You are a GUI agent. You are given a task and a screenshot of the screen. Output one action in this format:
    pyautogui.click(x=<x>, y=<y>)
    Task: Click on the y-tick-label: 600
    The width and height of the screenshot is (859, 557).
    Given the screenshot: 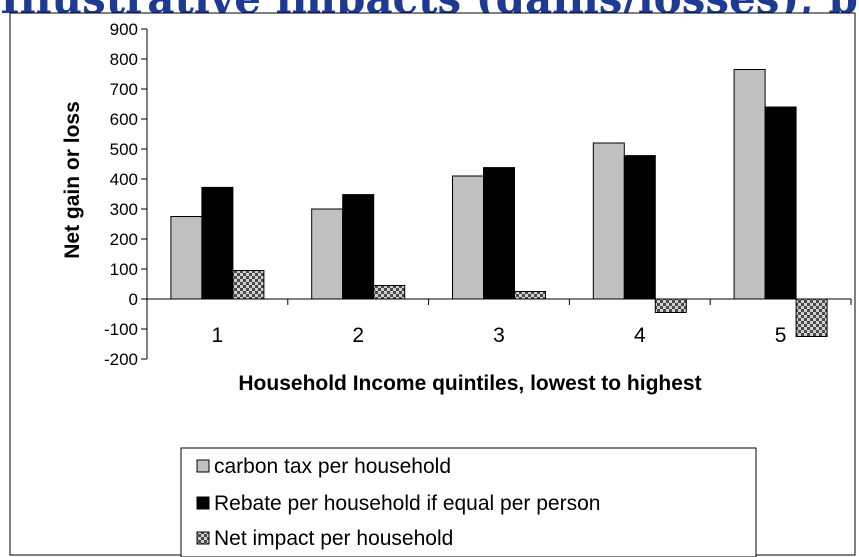 What is the action you would take?
    pyautogui.click(x=124, y=119)
    